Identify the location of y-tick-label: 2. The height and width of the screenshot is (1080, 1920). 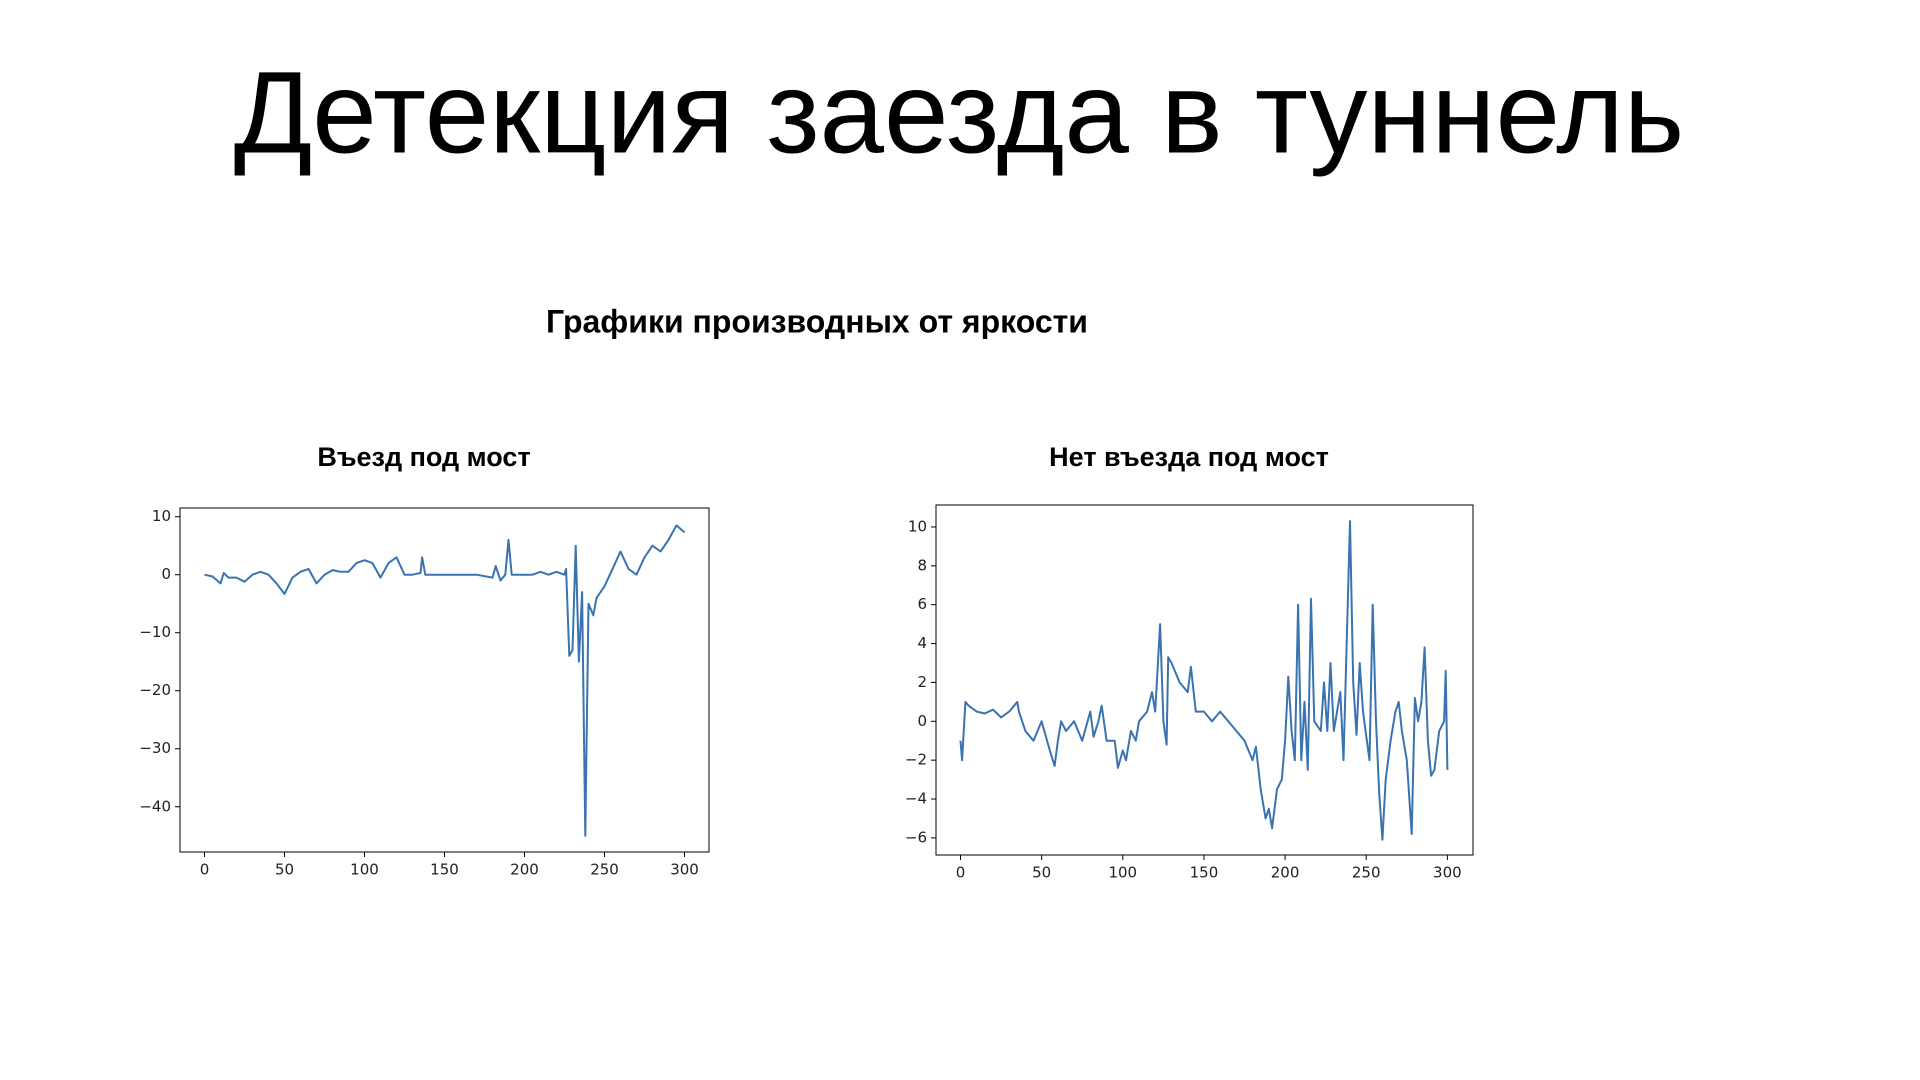
(922, 682).